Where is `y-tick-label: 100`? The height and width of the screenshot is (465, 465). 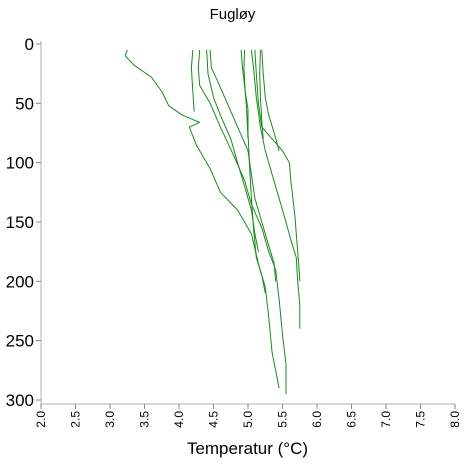
y-tick-label: 100 is located at coordinates (20, 163).